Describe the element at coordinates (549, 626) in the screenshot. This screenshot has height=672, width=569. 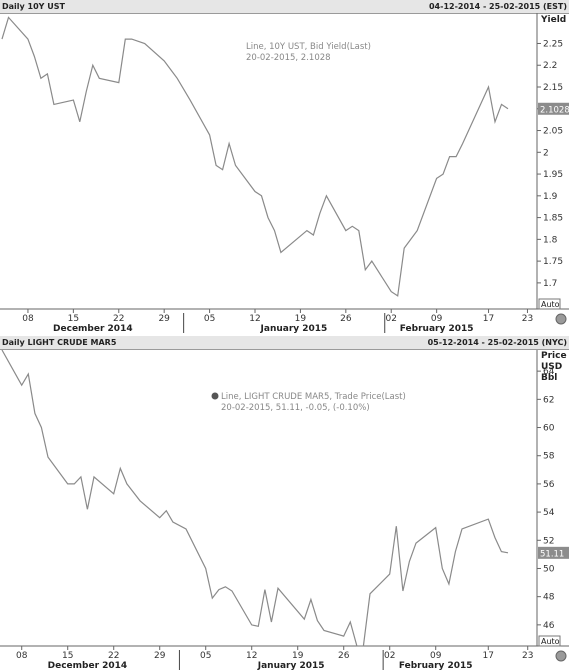
I see `y-tick-label: 46` at that location.